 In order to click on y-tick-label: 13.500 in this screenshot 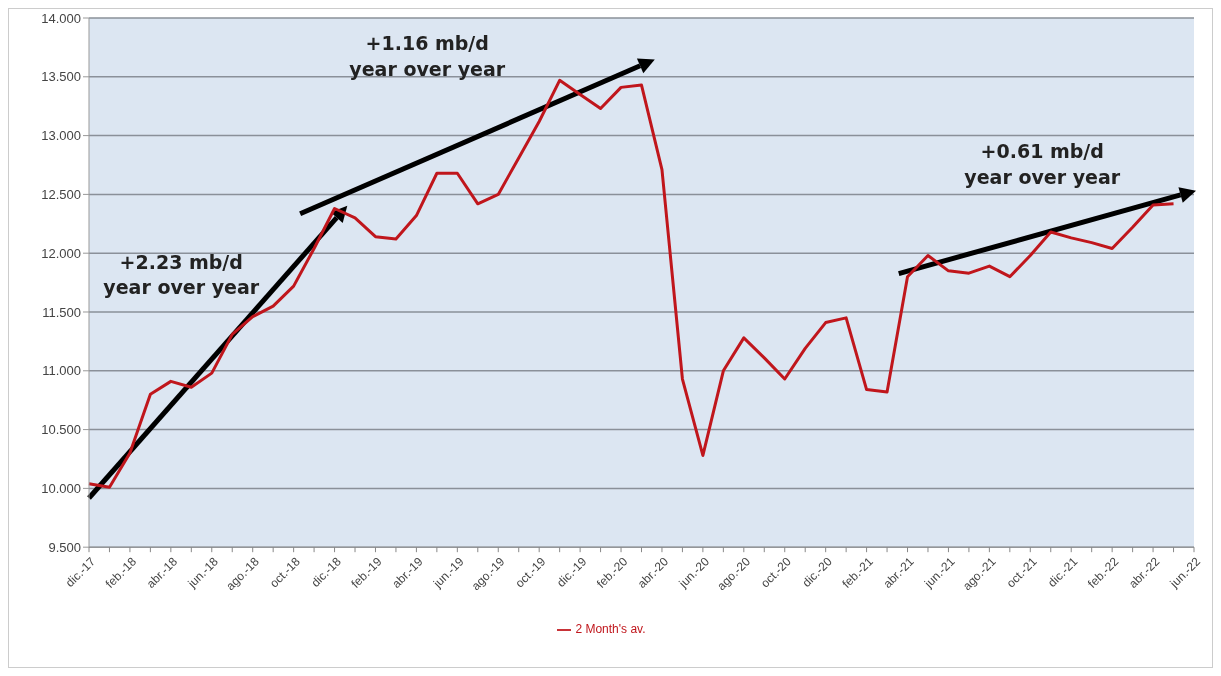, I will do `click(61, 77)`.